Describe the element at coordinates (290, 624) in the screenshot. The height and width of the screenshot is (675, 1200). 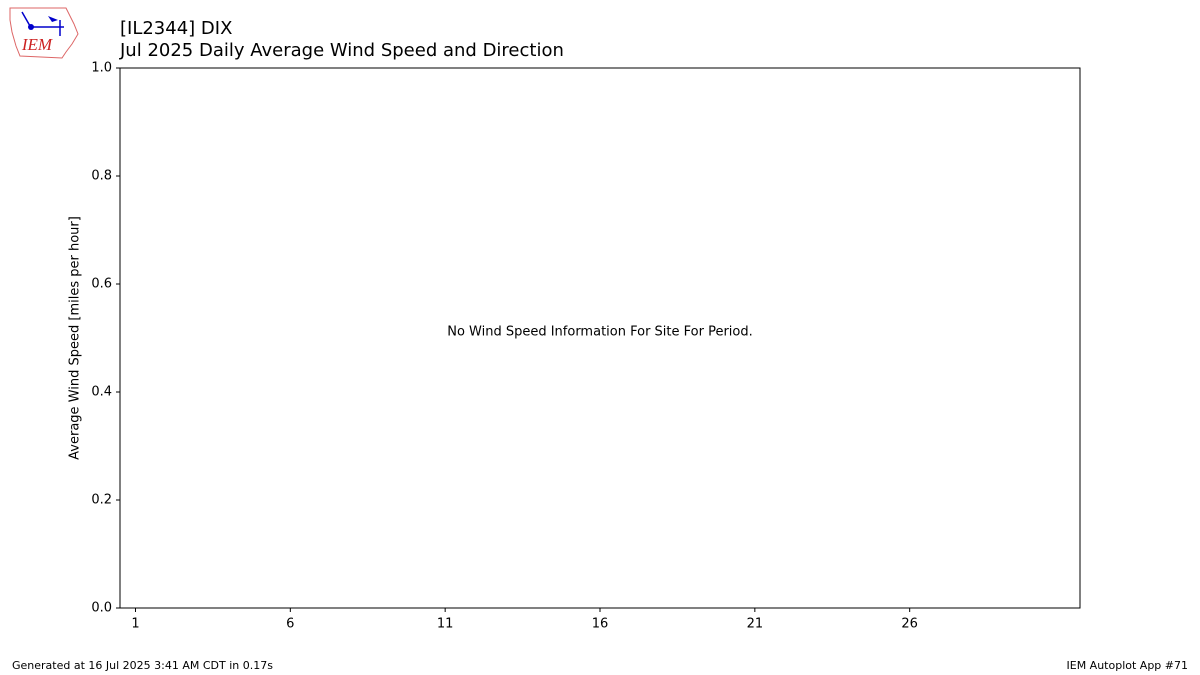
I see `x-tick-label: 6` at that location.